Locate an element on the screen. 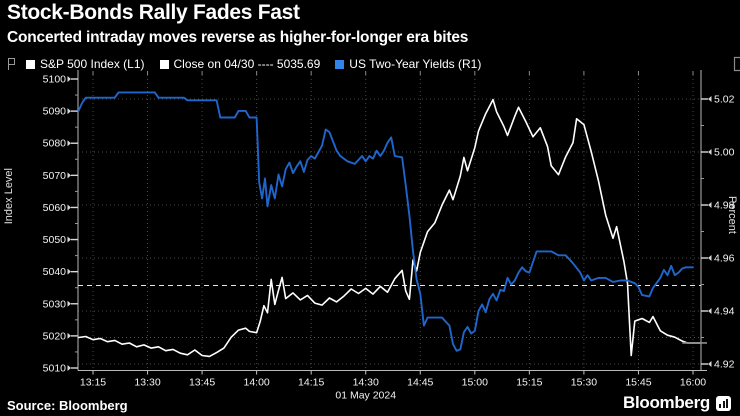 The width and height of the screenshot is (740, 416). bloomberg-terminal-icon is located at coordinates (723, 403).